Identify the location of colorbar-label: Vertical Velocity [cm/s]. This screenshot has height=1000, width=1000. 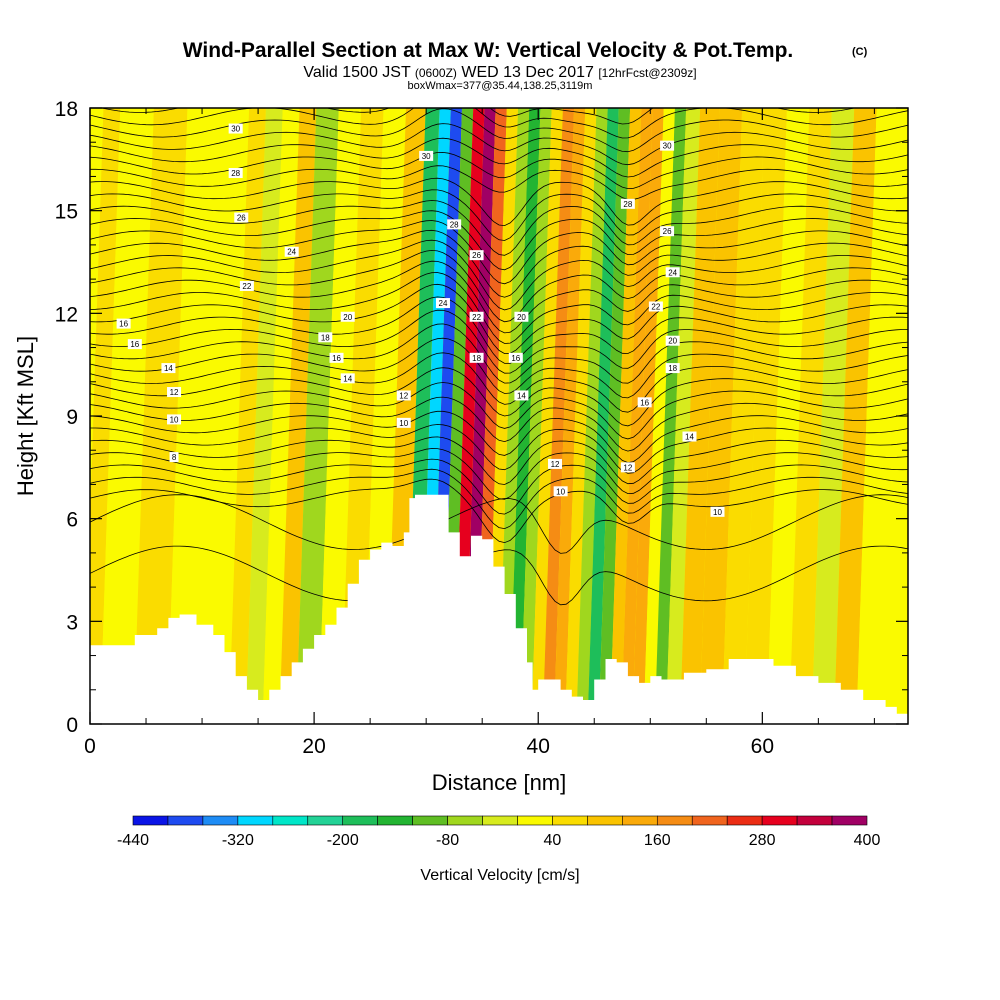
(499, 875).